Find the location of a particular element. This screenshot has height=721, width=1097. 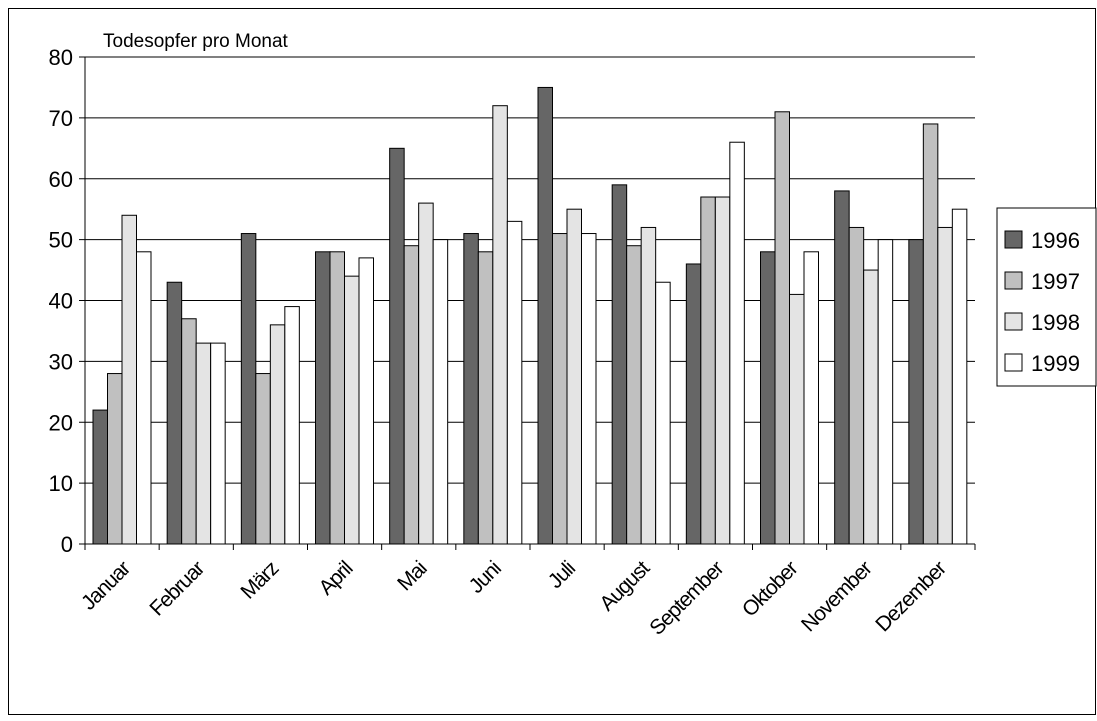

bar-1997-juli is located at coordinates (560, 389).